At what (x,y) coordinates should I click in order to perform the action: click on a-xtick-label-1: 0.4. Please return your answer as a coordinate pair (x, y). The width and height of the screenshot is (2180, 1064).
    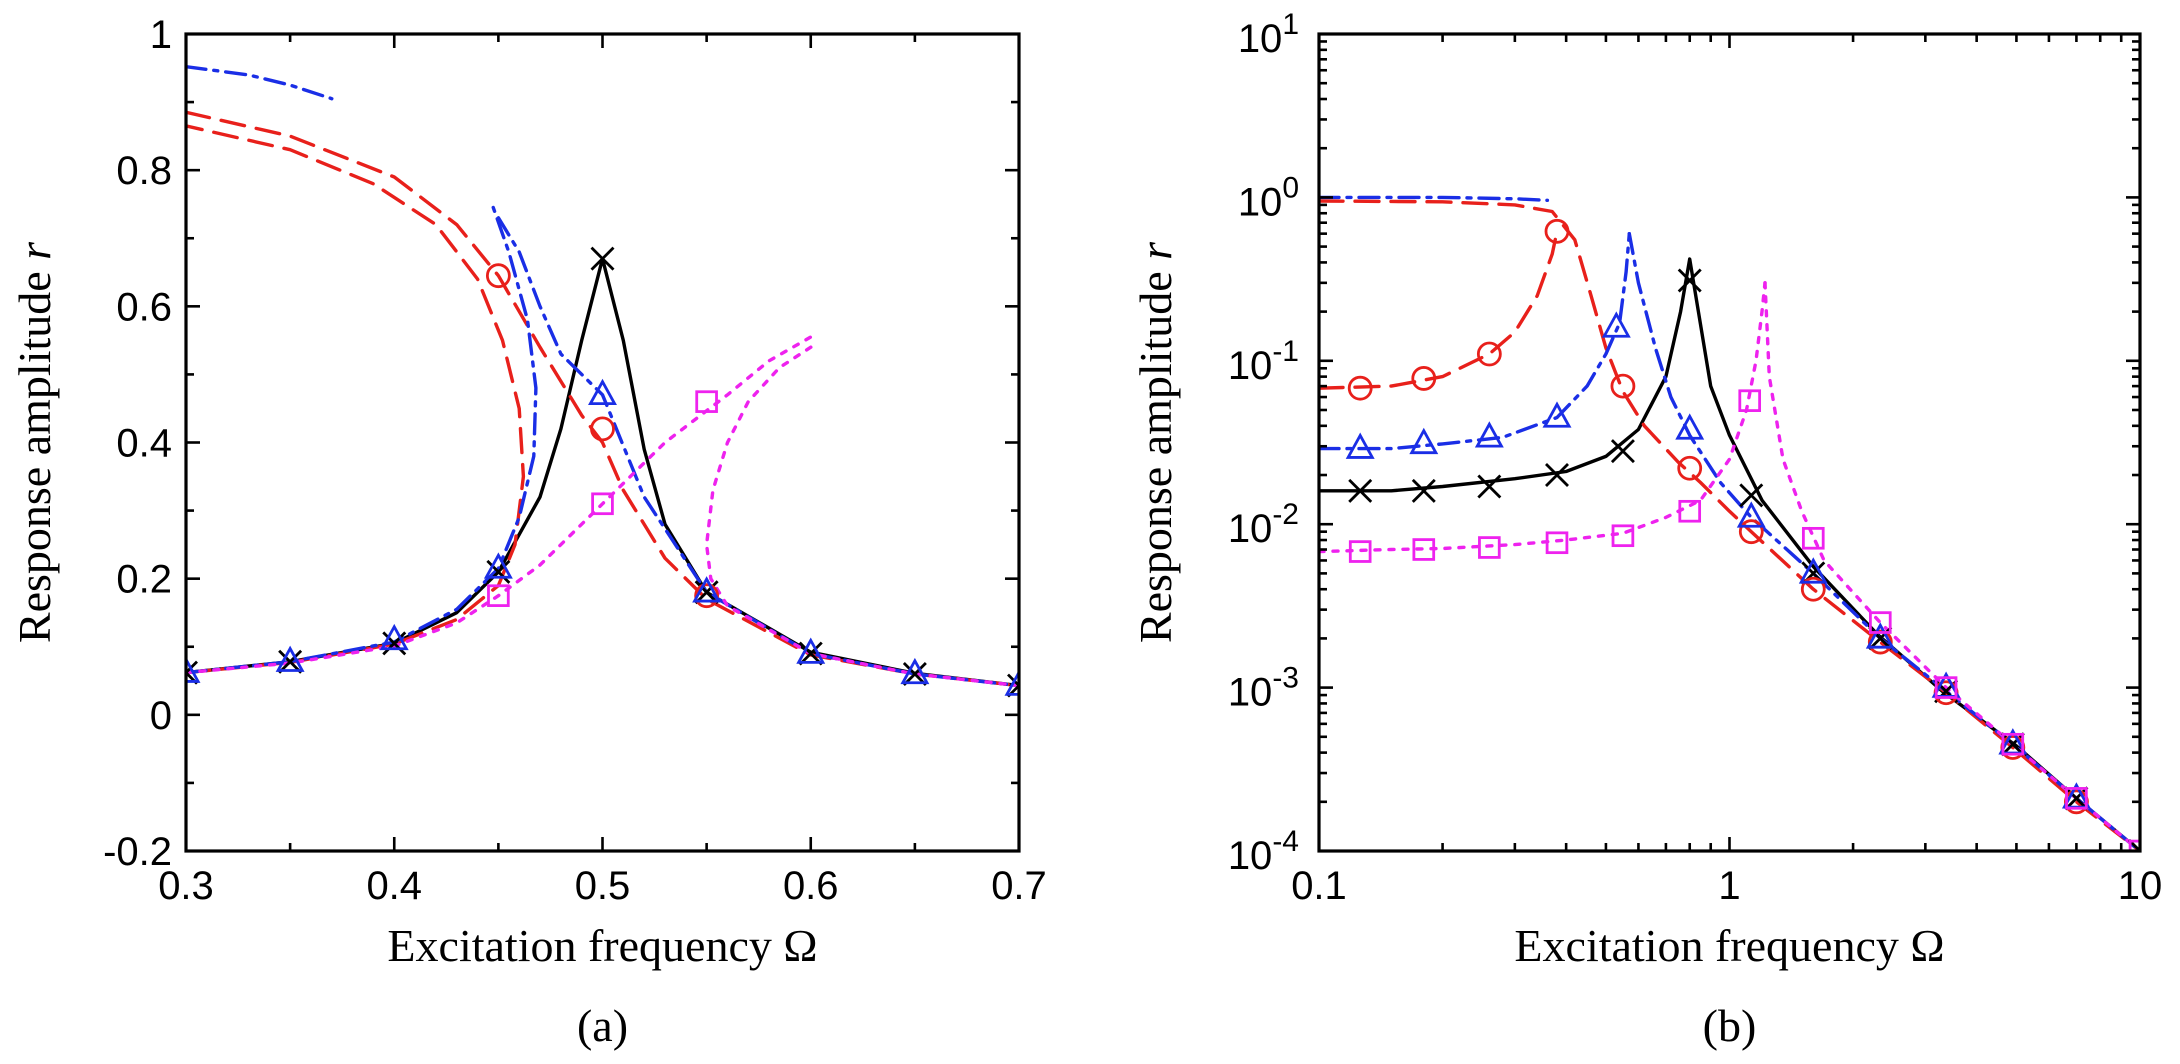
    Looking at the image, I should click on (394, 886).